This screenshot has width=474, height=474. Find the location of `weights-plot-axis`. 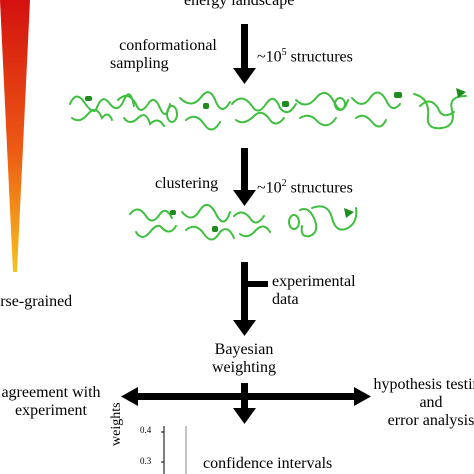

weights-plot-axis is located at coordinates (174, 450).